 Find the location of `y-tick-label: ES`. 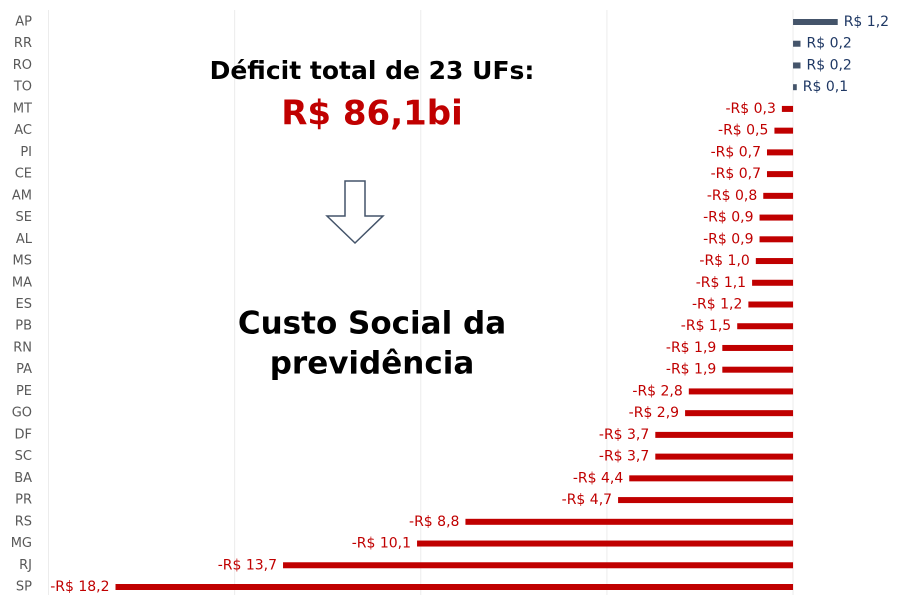

y-tick-label: ES is located at coordinates (24, 304).